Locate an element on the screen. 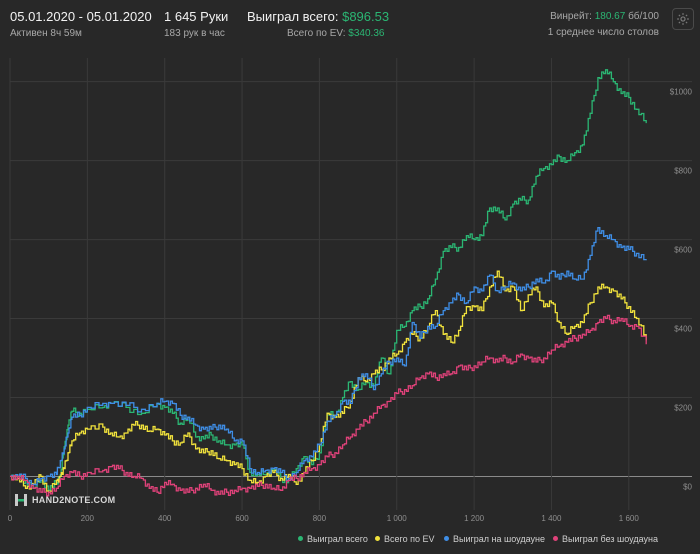 This screenshot has height=554, width=700. hands-per-hour: 183 рук в час is located at coordinates (194, 33).